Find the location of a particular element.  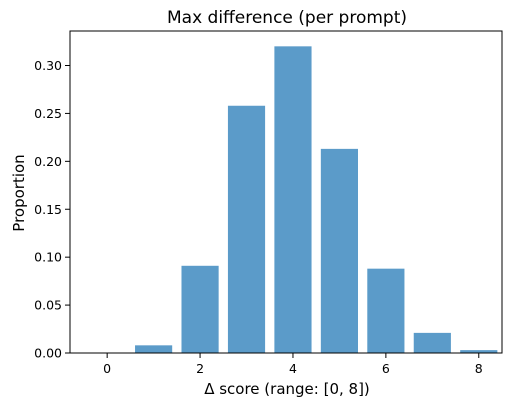

y-axis-label: Proportion is located at coordinates (19, 192).